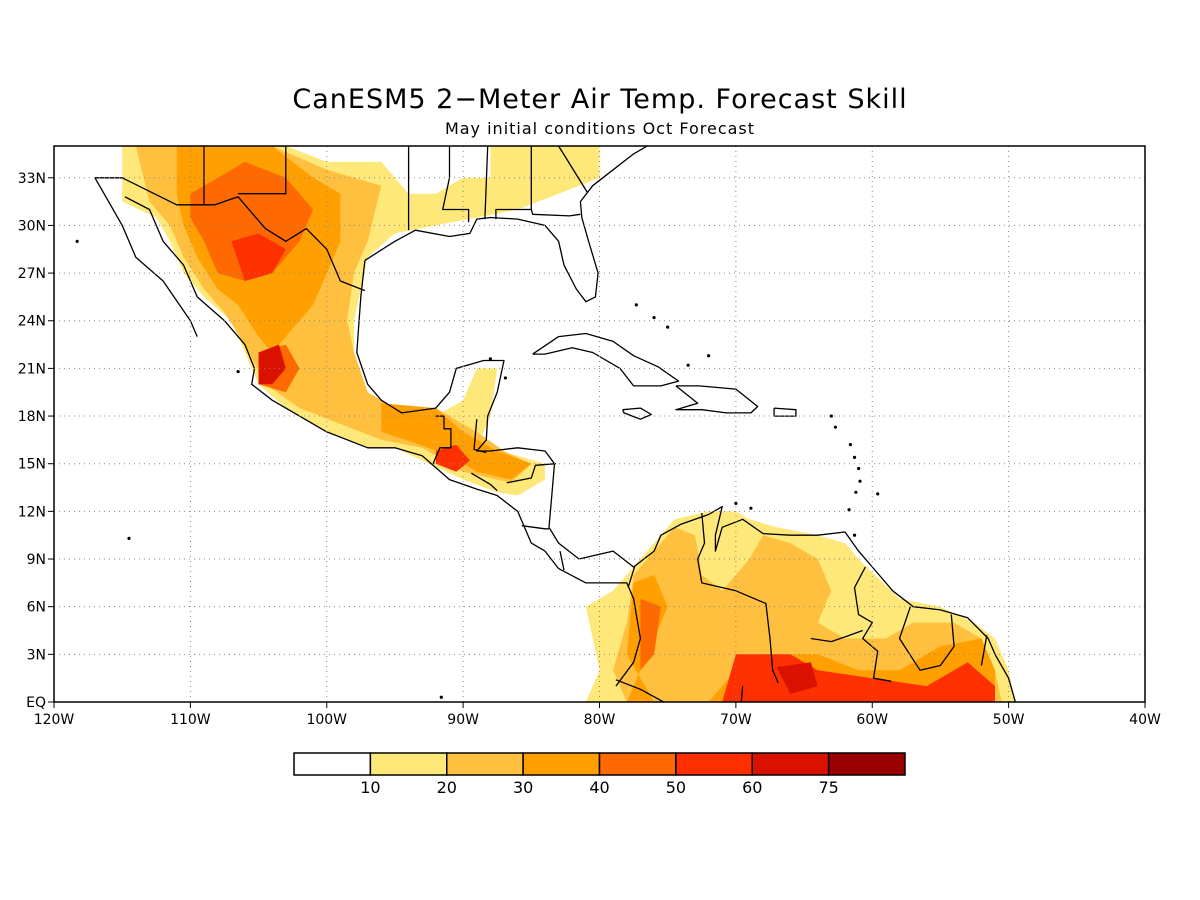 The width and height of the screenshot is (1200, 900). I want to click on lat-tick-label: 6N, so click(36, 608).